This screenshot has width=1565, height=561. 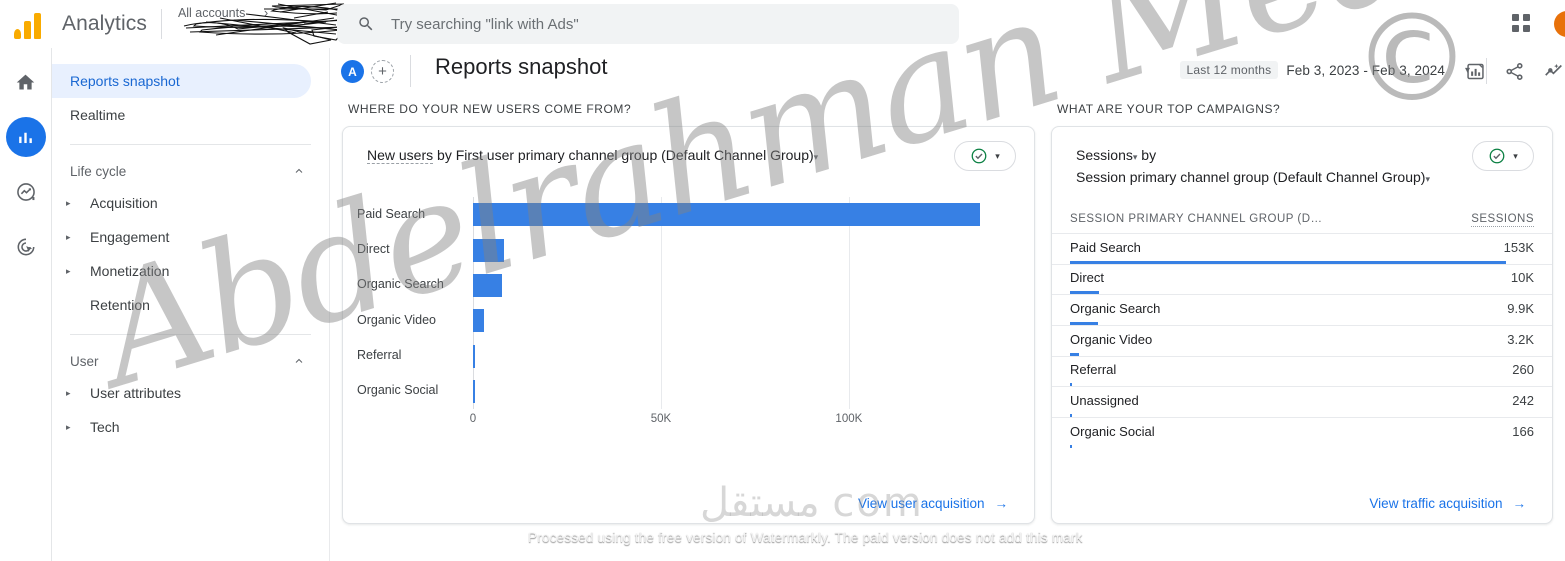 I want to click on compare-report-icon, so click(x=1475, y=71).